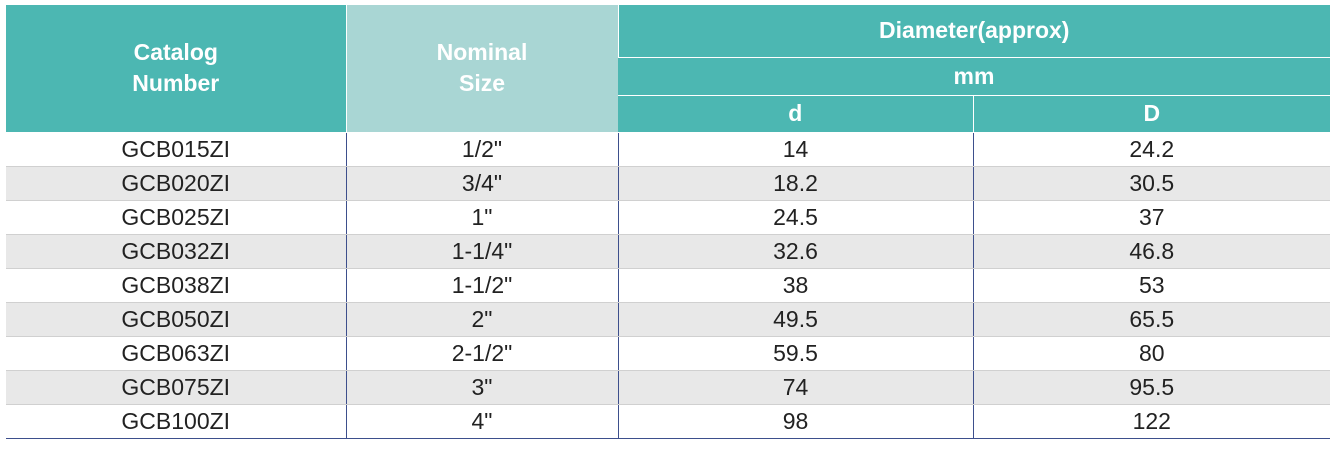 This screenshot has height=450, width=1338. What do you see at coordinates (176, 353) in the screenshot?
I see `table-cell: GCB063ZI` at bounding box center [176, 353].